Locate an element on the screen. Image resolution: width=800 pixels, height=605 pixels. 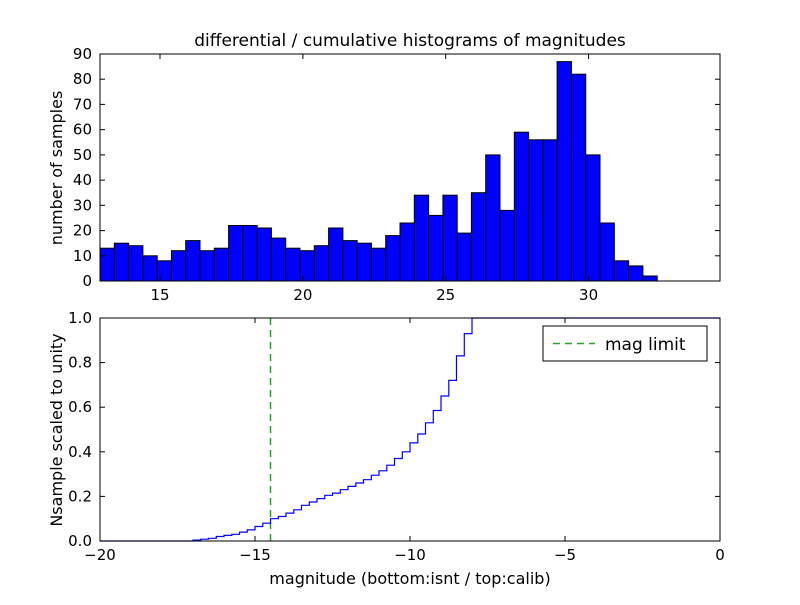
x-tick-label: 0 is located at coordinates (720, 555).